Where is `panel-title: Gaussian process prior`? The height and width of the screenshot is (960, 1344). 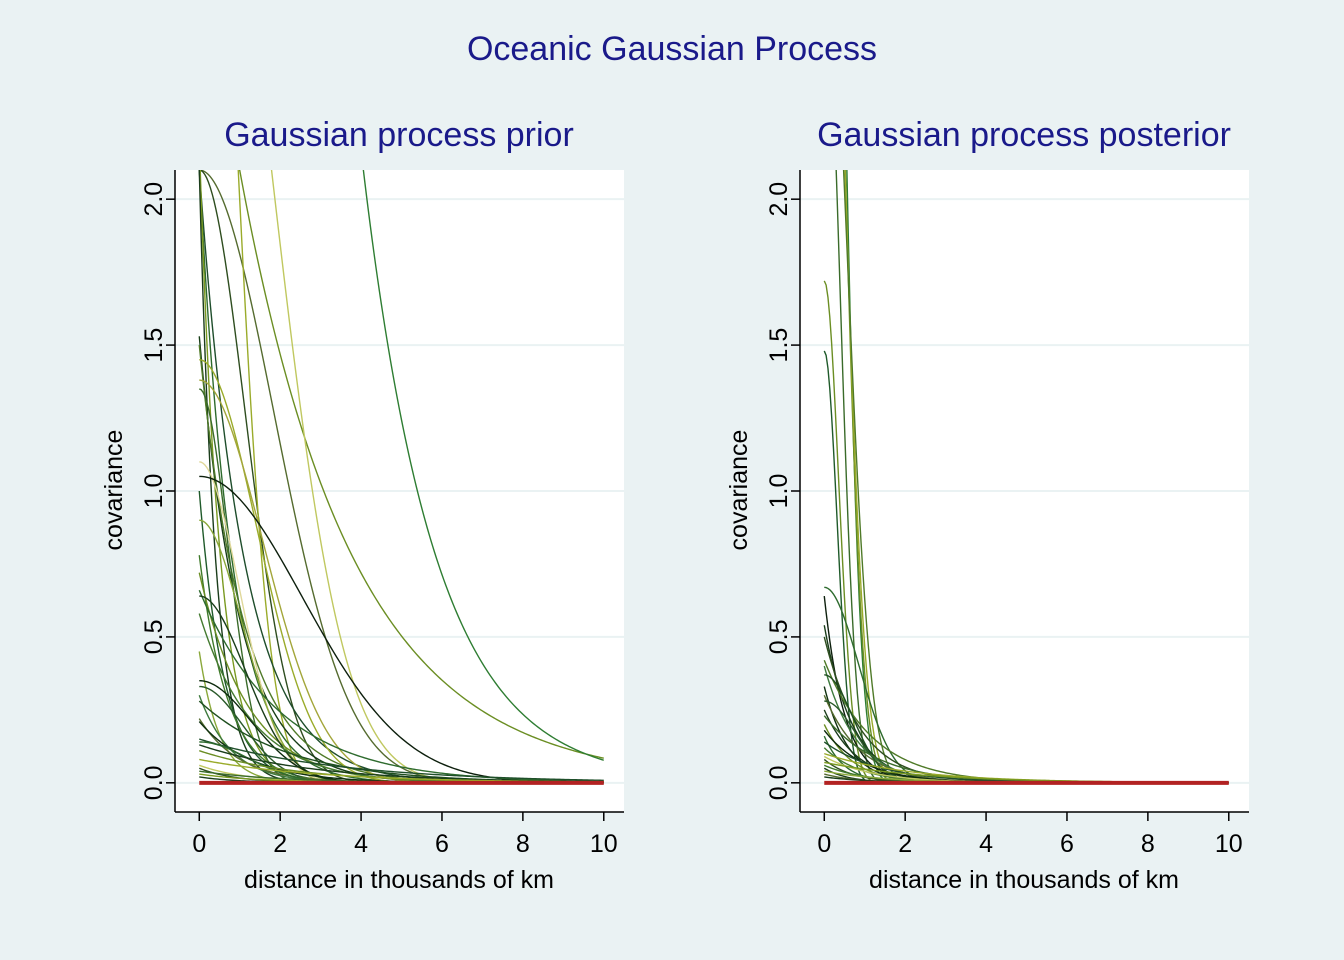
panel-title: Gaussian process prior is located at coordinates (399, 135).